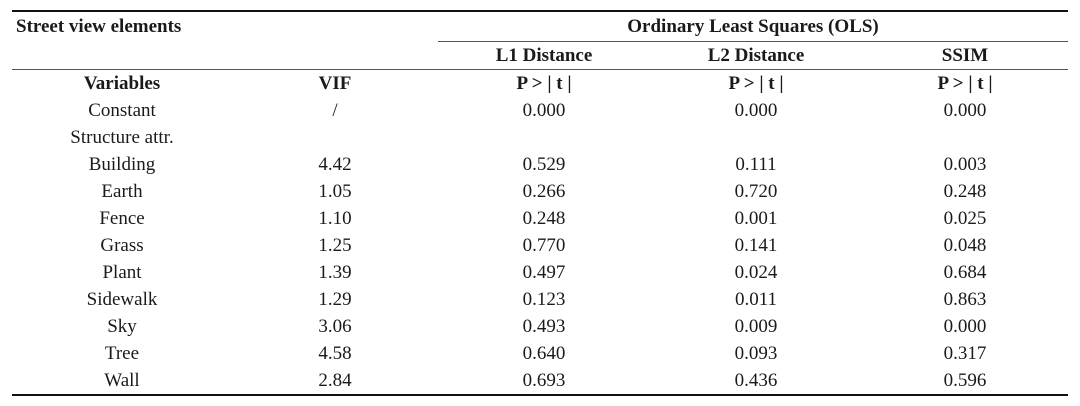 Image resolution: width=1080 pixels, height=406 pixels. What do you see at coordinates (965, 299) in the screenshot?
I see `row-ssim-p: 0.863` at bounding box center [965, 299].